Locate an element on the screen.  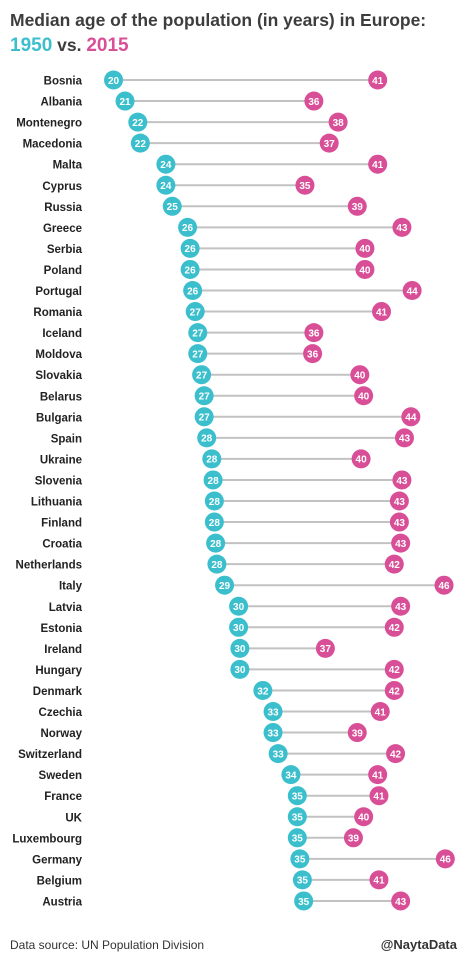
value-1950-sweden: 34 is located at coordinates (291, 775).